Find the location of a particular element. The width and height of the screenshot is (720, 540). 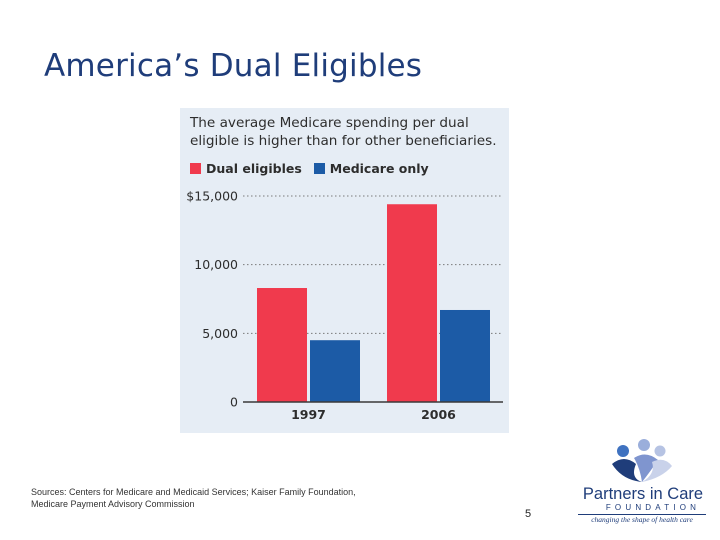

legend-label-dual: Dual eligibles is located at coordinates (254, 168).